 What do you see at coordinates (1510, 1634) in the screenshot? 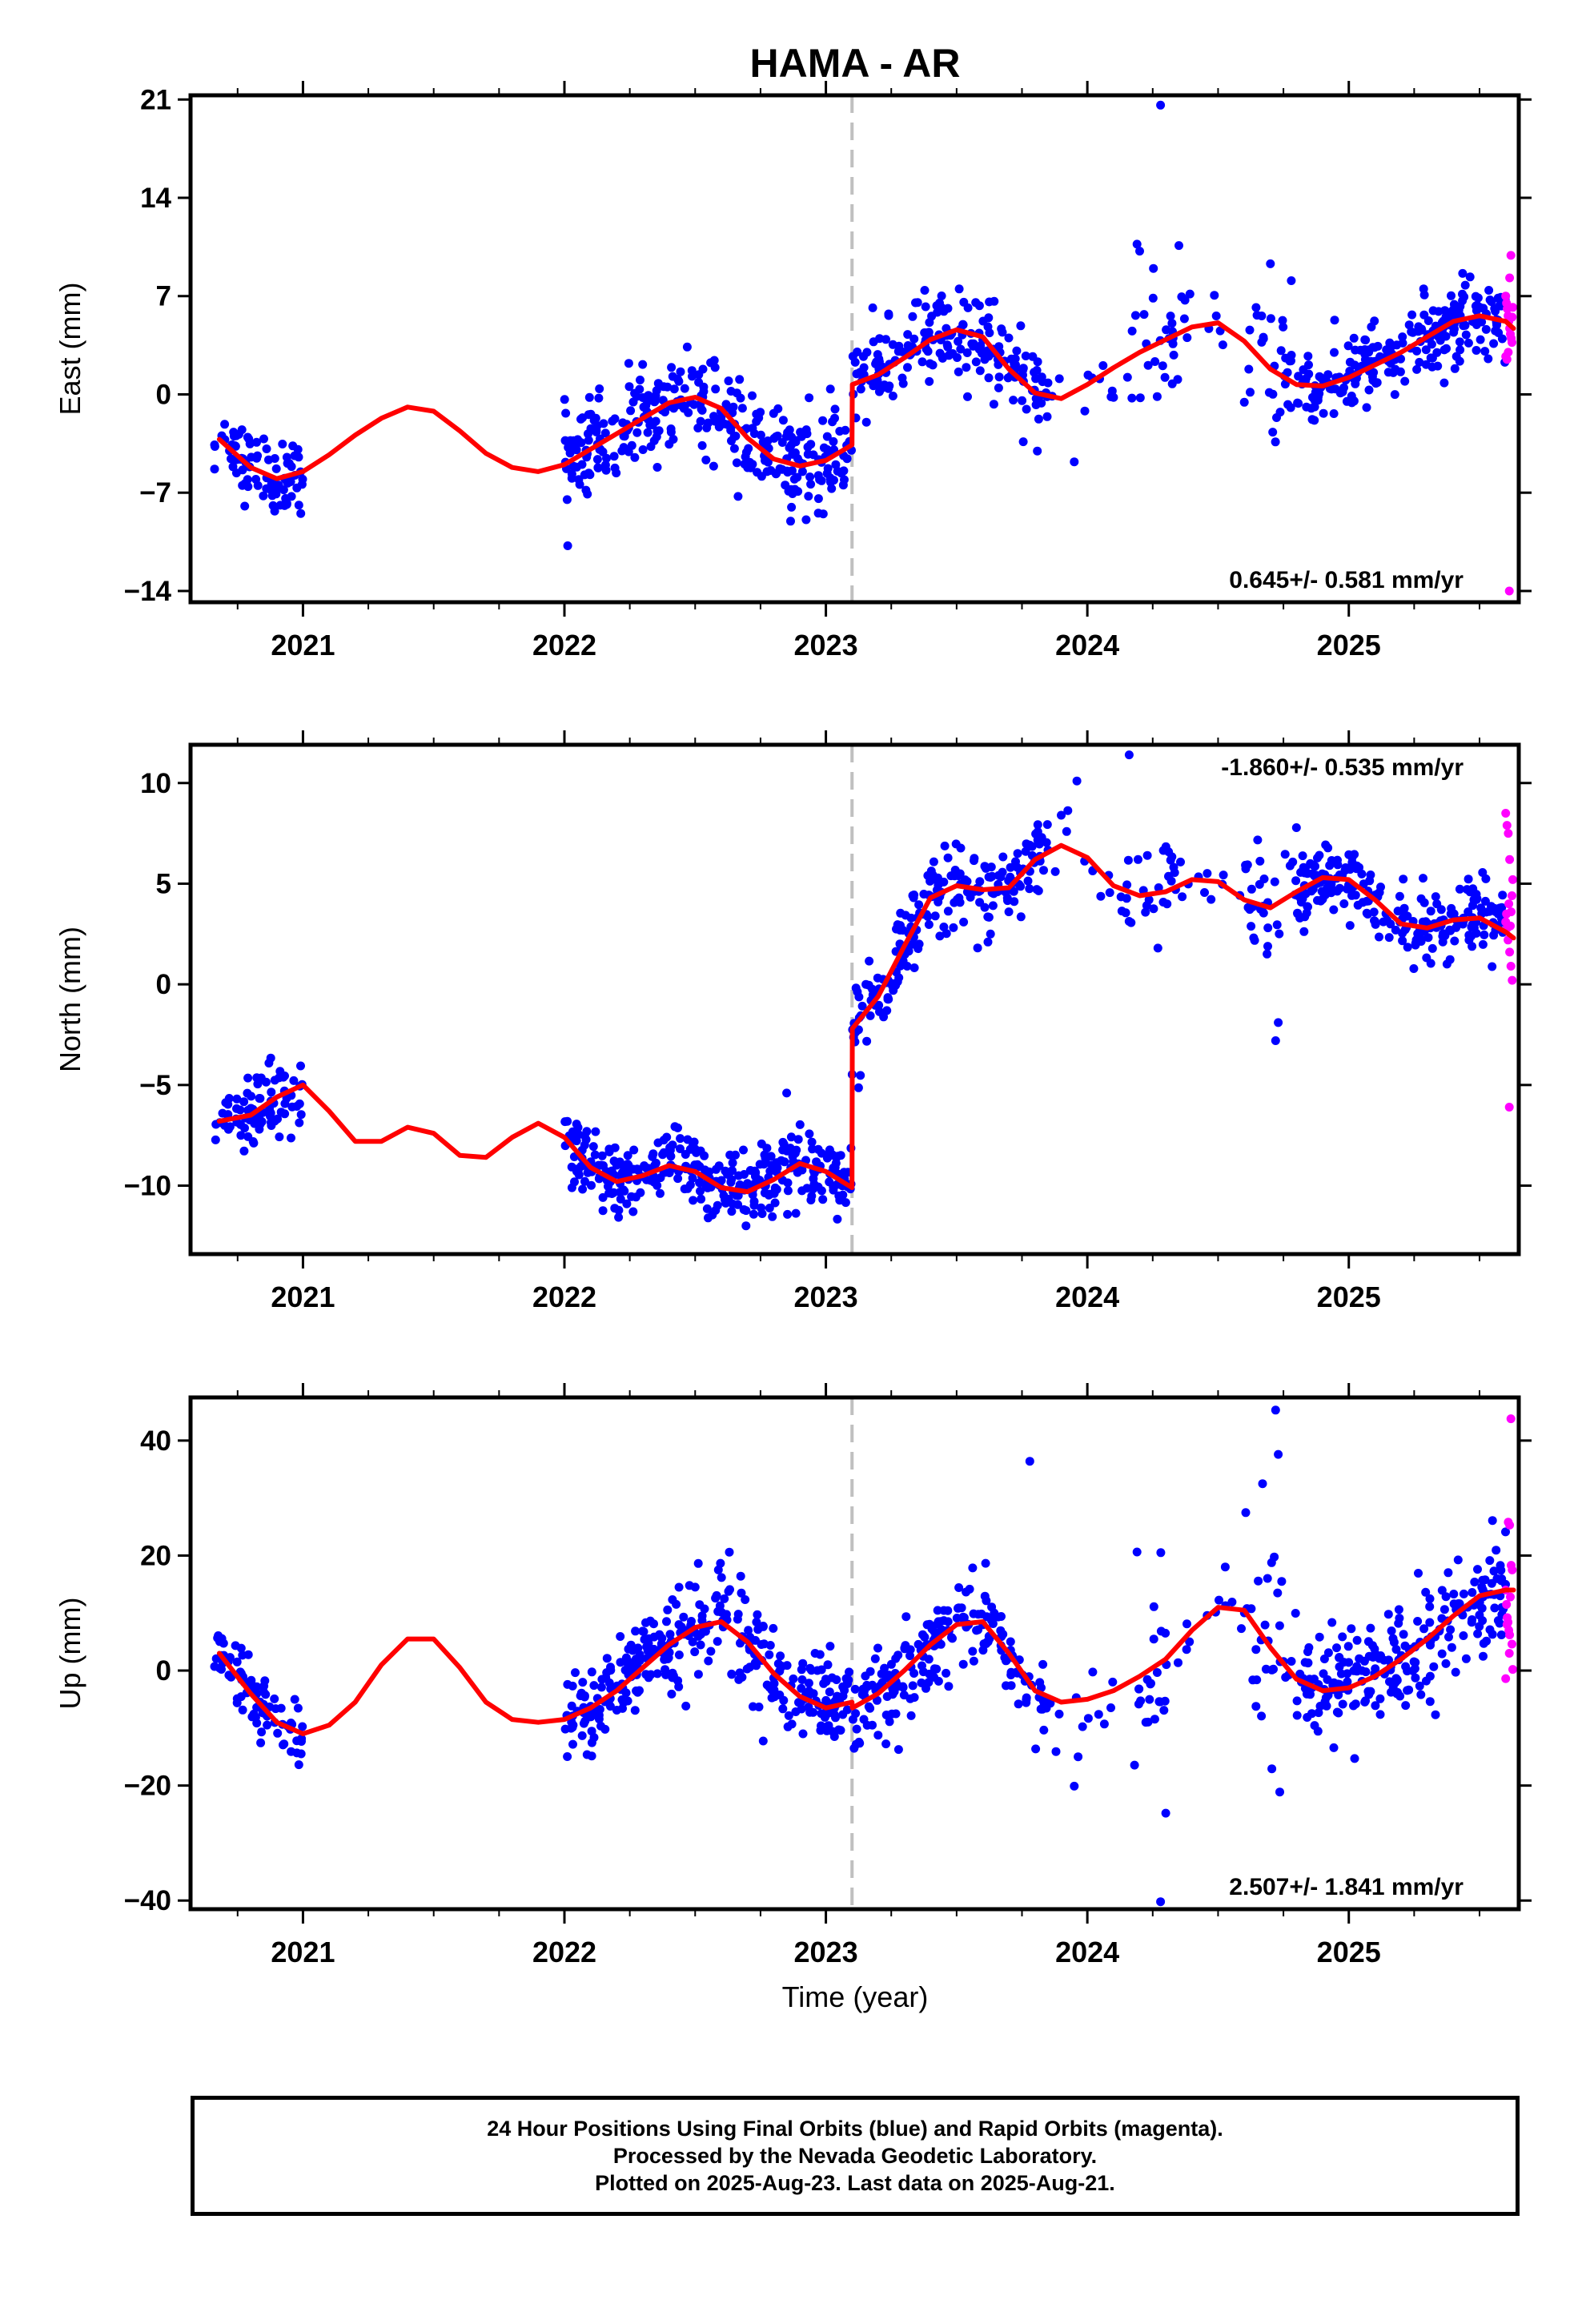
I see `rapid-point` at bounding box center [1510, 1634].